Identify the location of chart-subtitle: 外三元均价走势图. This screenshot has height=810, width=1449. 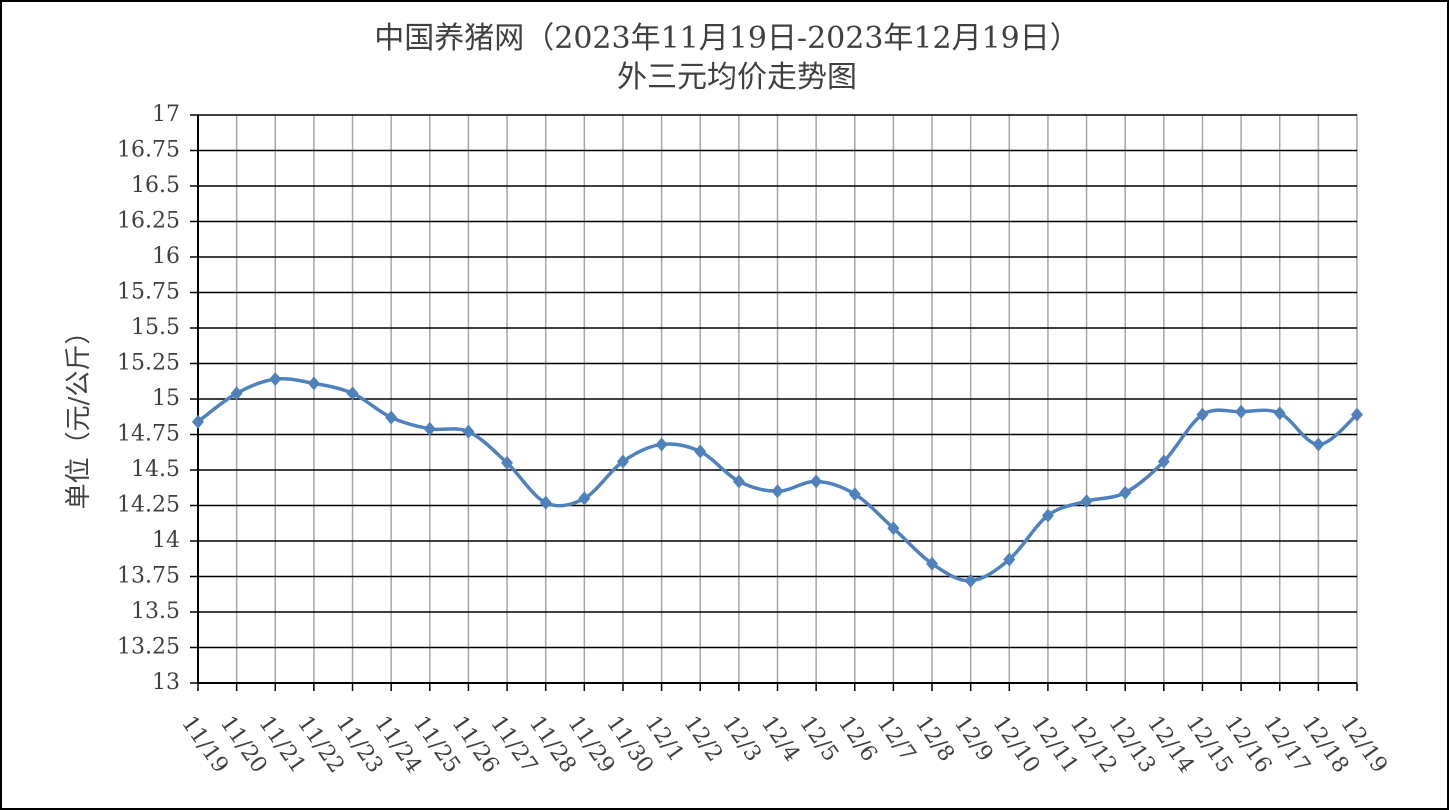
(737, 77).